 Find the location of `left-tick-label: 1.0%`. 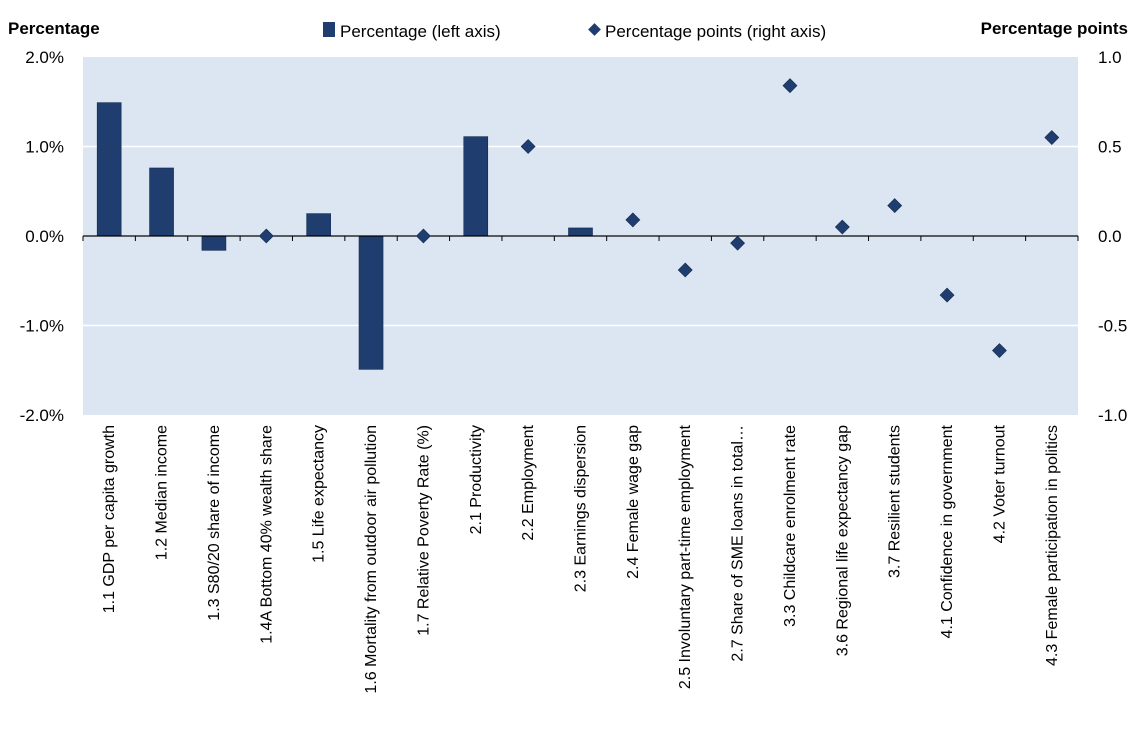

left-tick-label: 1.0% is located at coordinates (44, 147).